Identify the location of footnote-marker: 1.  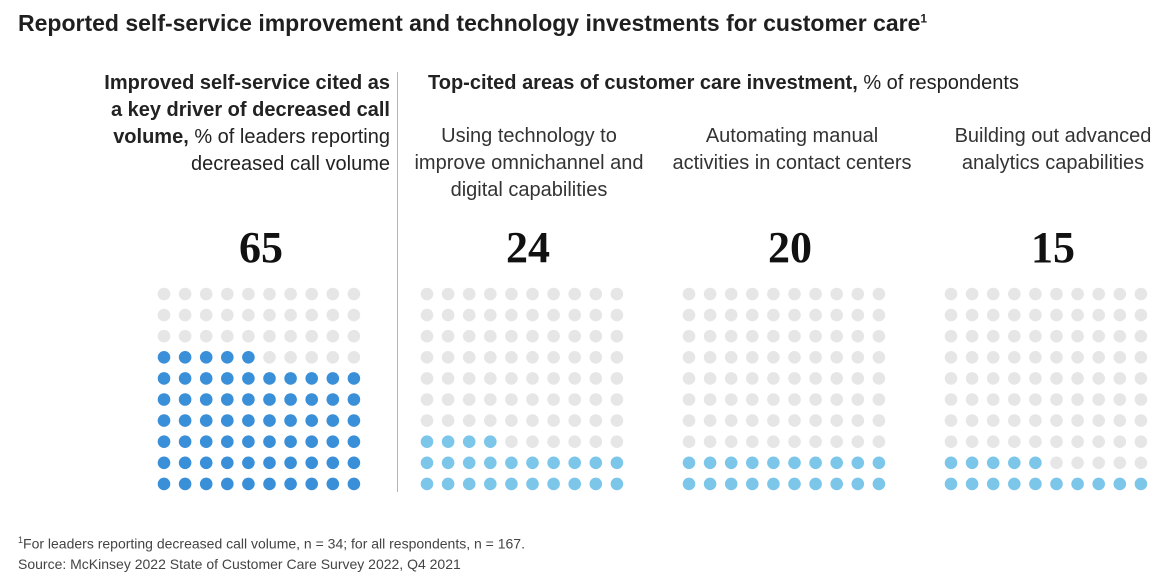
(21, 540).